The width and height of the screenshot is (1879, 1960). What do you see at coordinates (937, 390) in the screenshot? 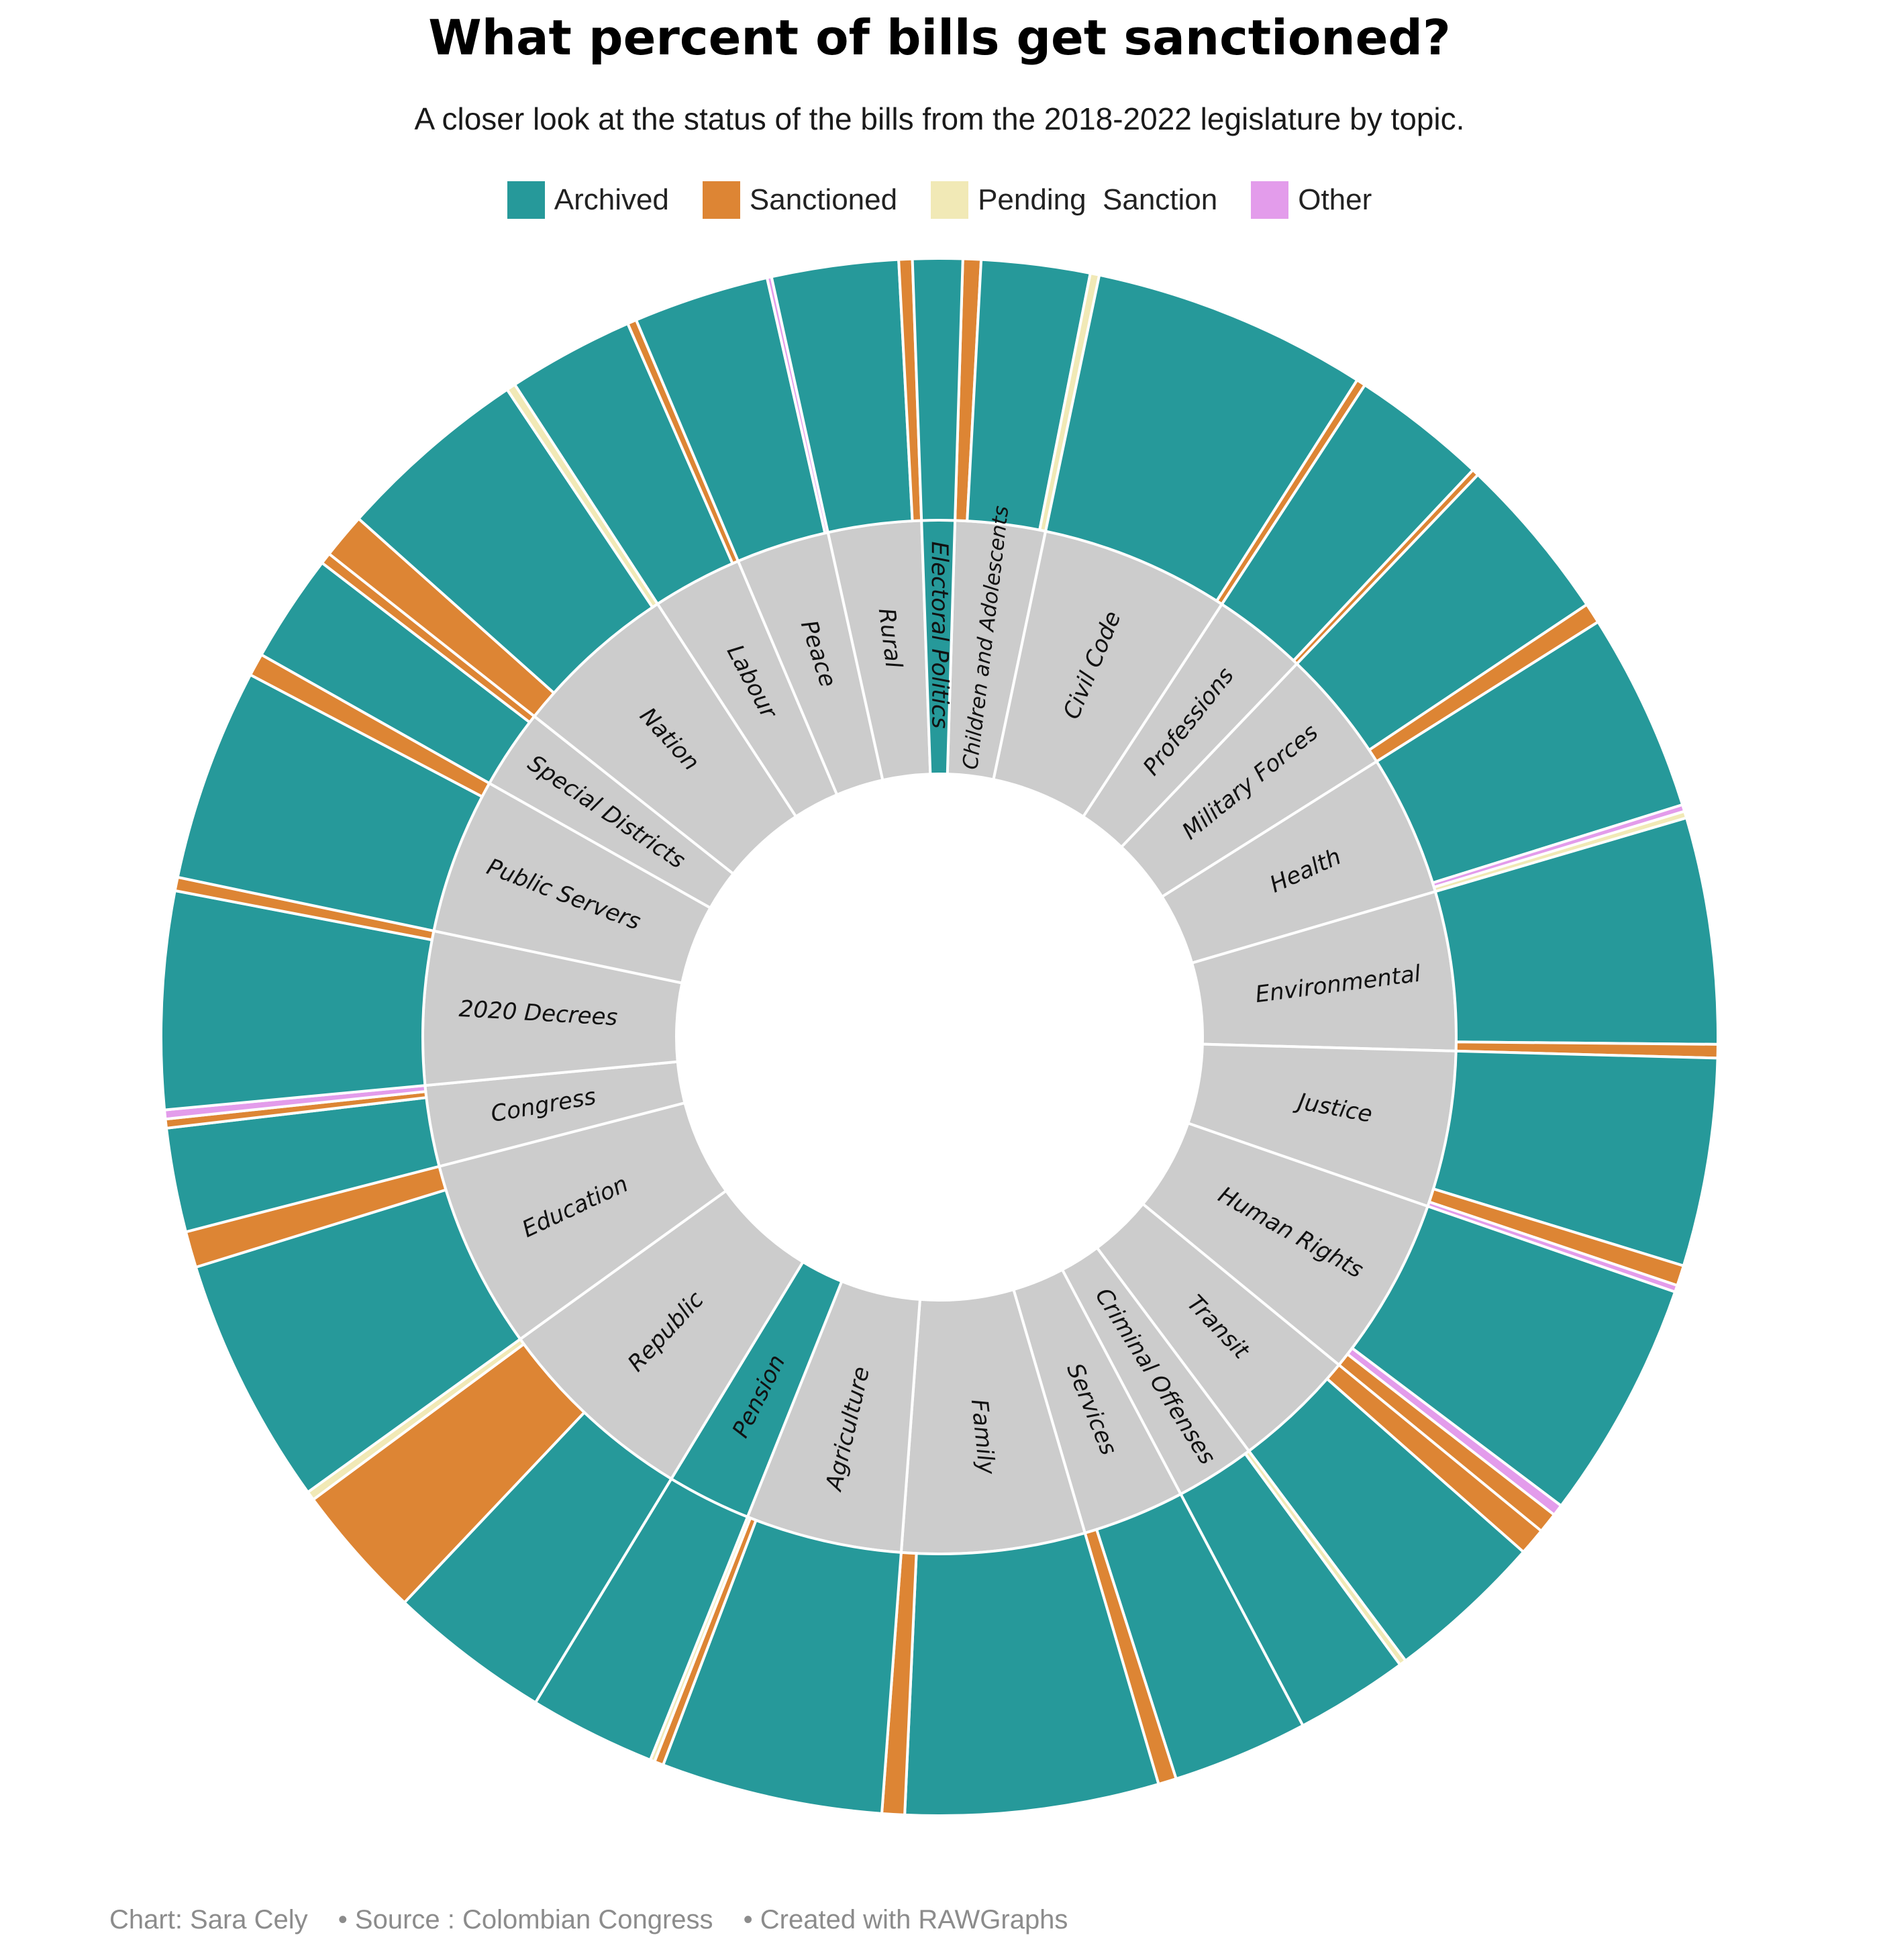
I see `status-arc-electoral-politics-archived` at bounding box center [937, 390].